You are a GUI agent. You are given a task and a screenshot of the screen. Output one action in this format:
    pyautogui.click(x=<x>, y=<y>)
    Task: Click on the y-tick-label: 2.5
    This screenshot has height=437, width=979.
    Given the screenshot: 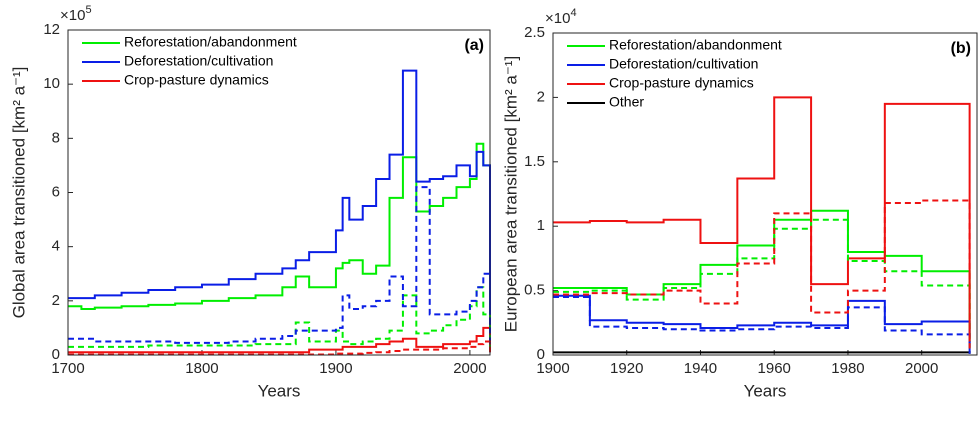 What is the action you would take?
    pyautogui.click(x=534, y=32)
    